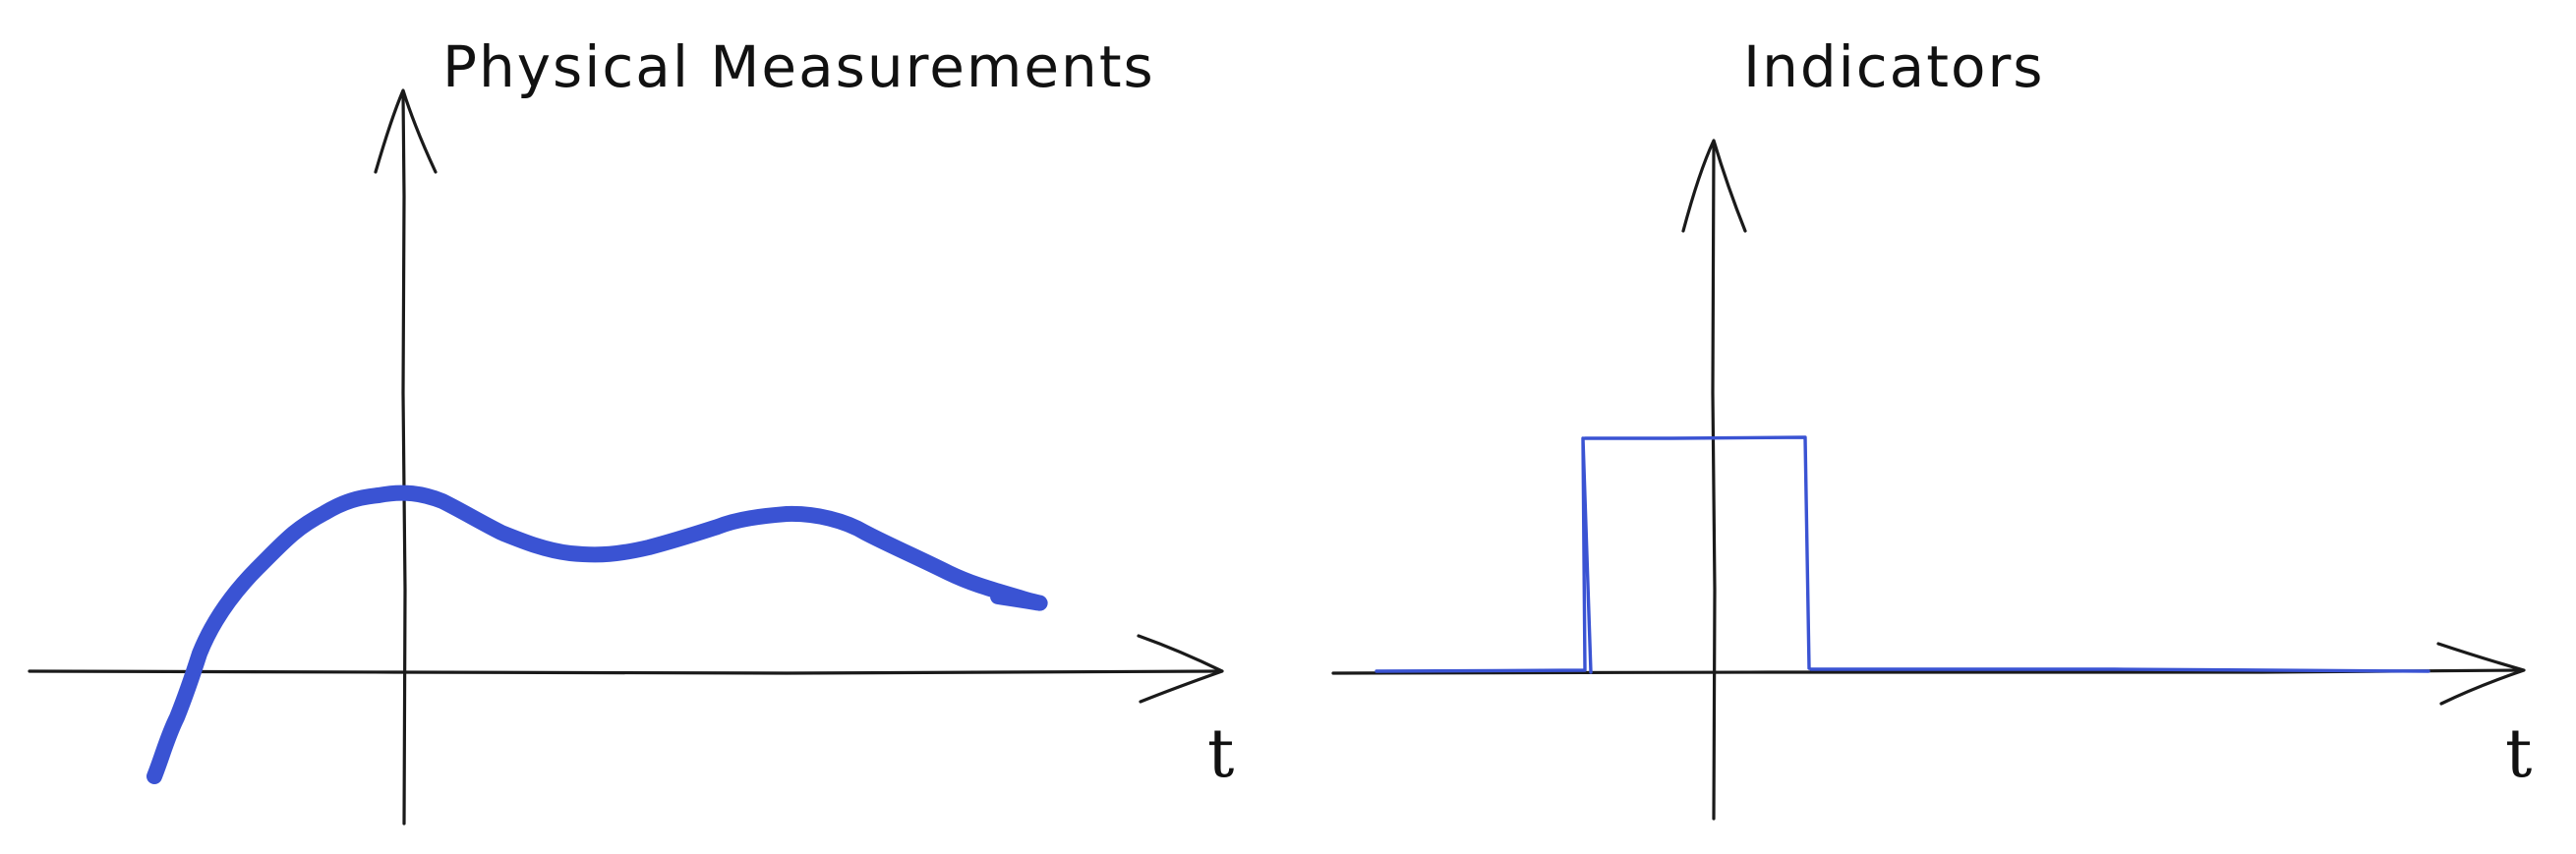 The height and width of the screenshot is (854, 2576). I want to click on physical-x-axis-label: t, so click(1220, 754).